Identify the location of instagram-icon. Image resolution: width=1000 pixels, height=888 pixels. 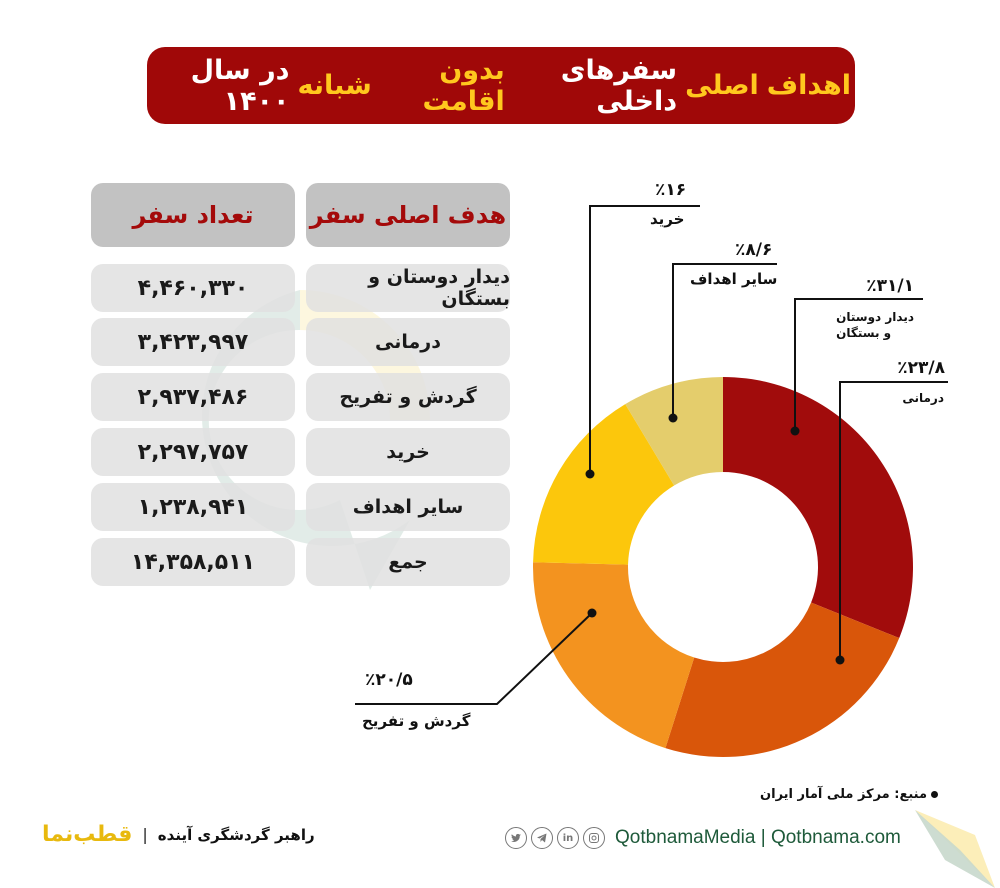
(594, 838).